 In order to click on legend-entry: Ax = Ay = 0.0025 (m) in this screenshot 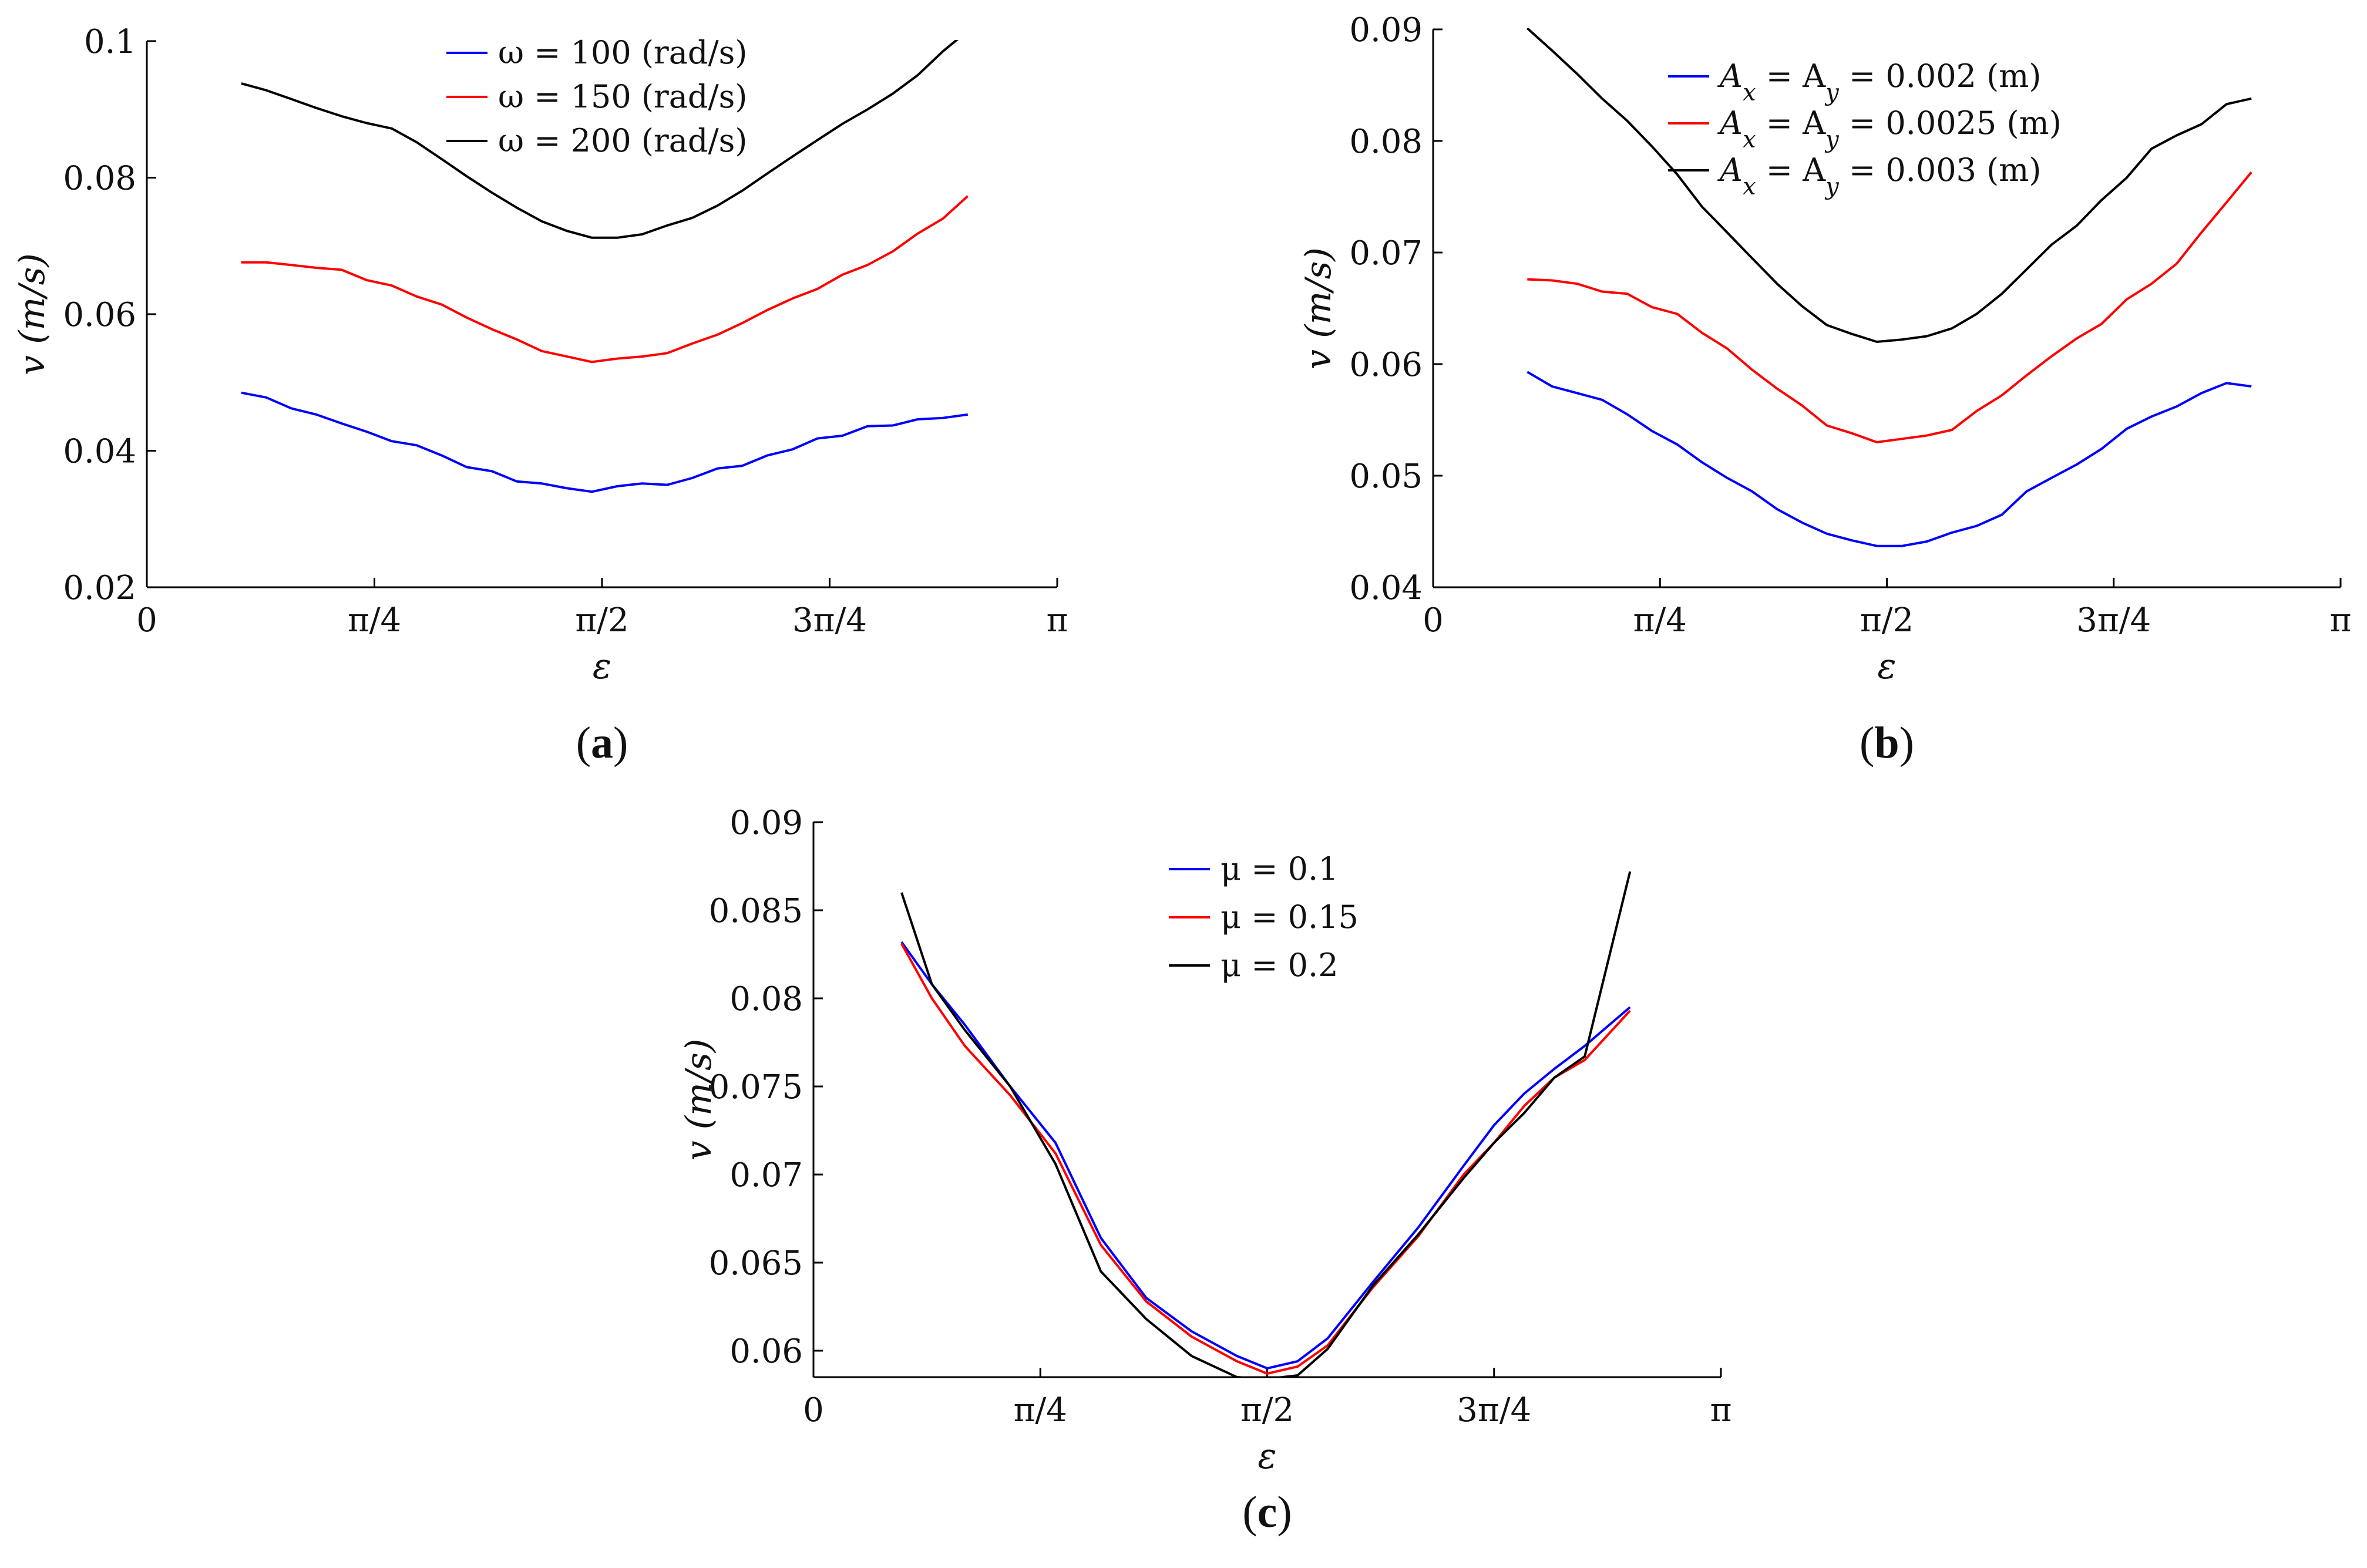, I will do `click(1889, 129)`.